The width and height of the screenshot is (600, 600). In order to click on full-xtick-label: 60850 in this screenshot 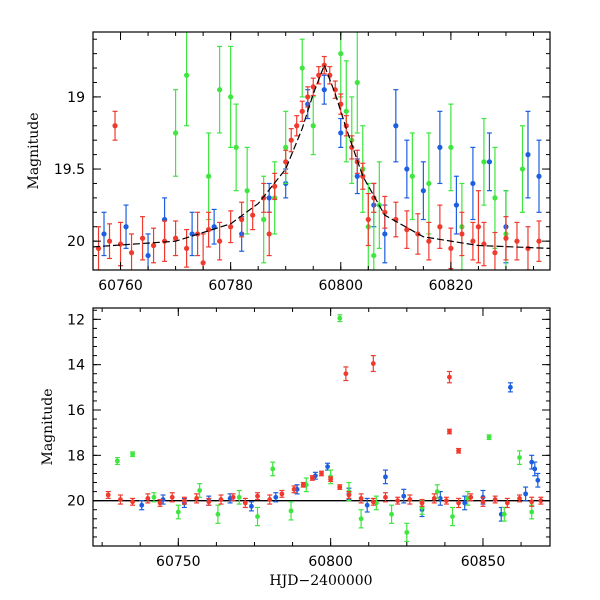, I will do `click(483, 562)`.